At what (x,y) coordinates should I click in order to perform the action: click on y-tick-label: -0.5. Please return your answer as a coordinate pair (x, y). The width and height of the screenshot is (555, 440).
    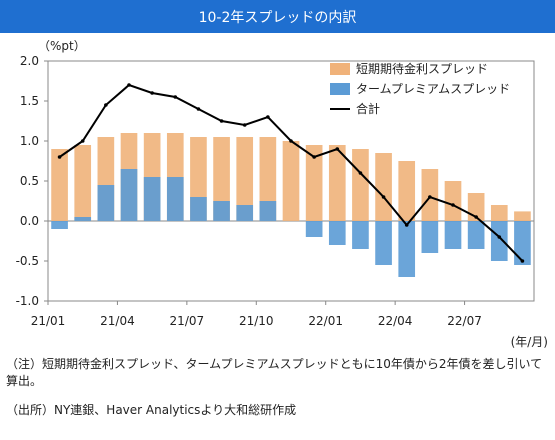
    Looking at the image, I should click on (27, 261).